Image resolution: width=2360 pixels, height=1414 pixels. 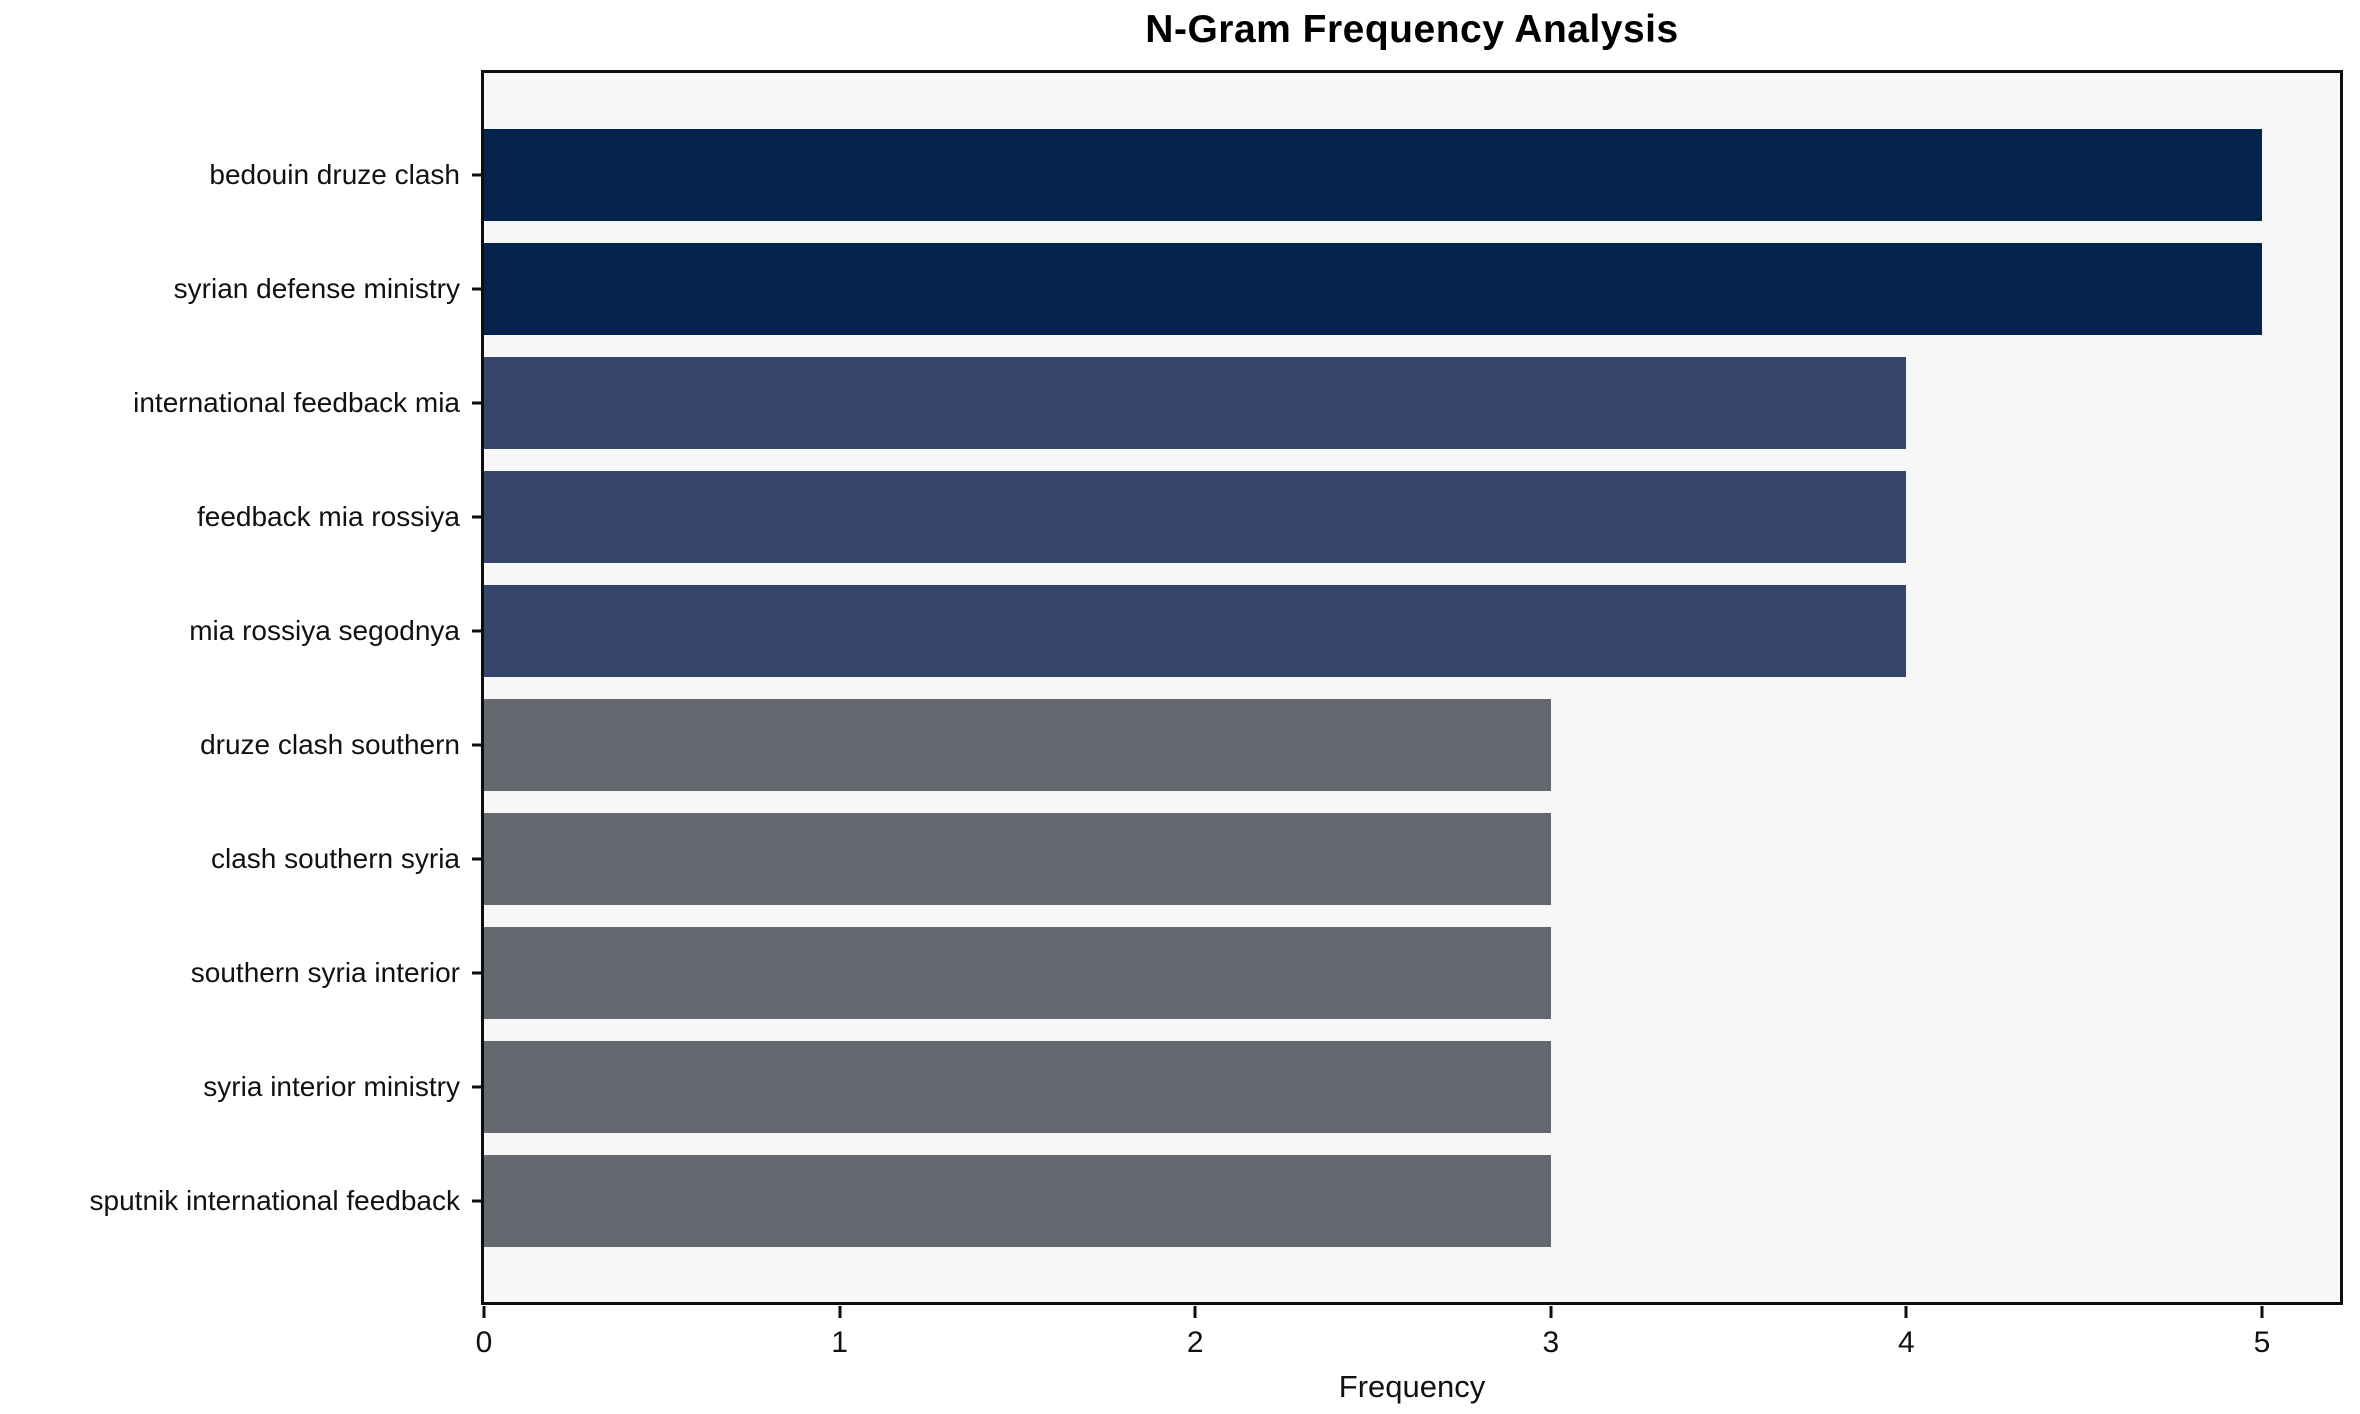 I want to click on x-tick-label: 1, so click(x=839, y=1342).